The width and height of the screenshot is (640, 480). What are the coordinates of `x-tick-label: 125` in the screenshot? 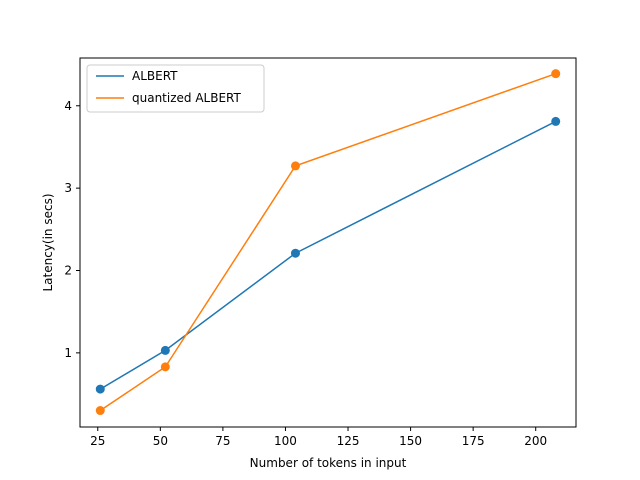 It's located at (348, 441).